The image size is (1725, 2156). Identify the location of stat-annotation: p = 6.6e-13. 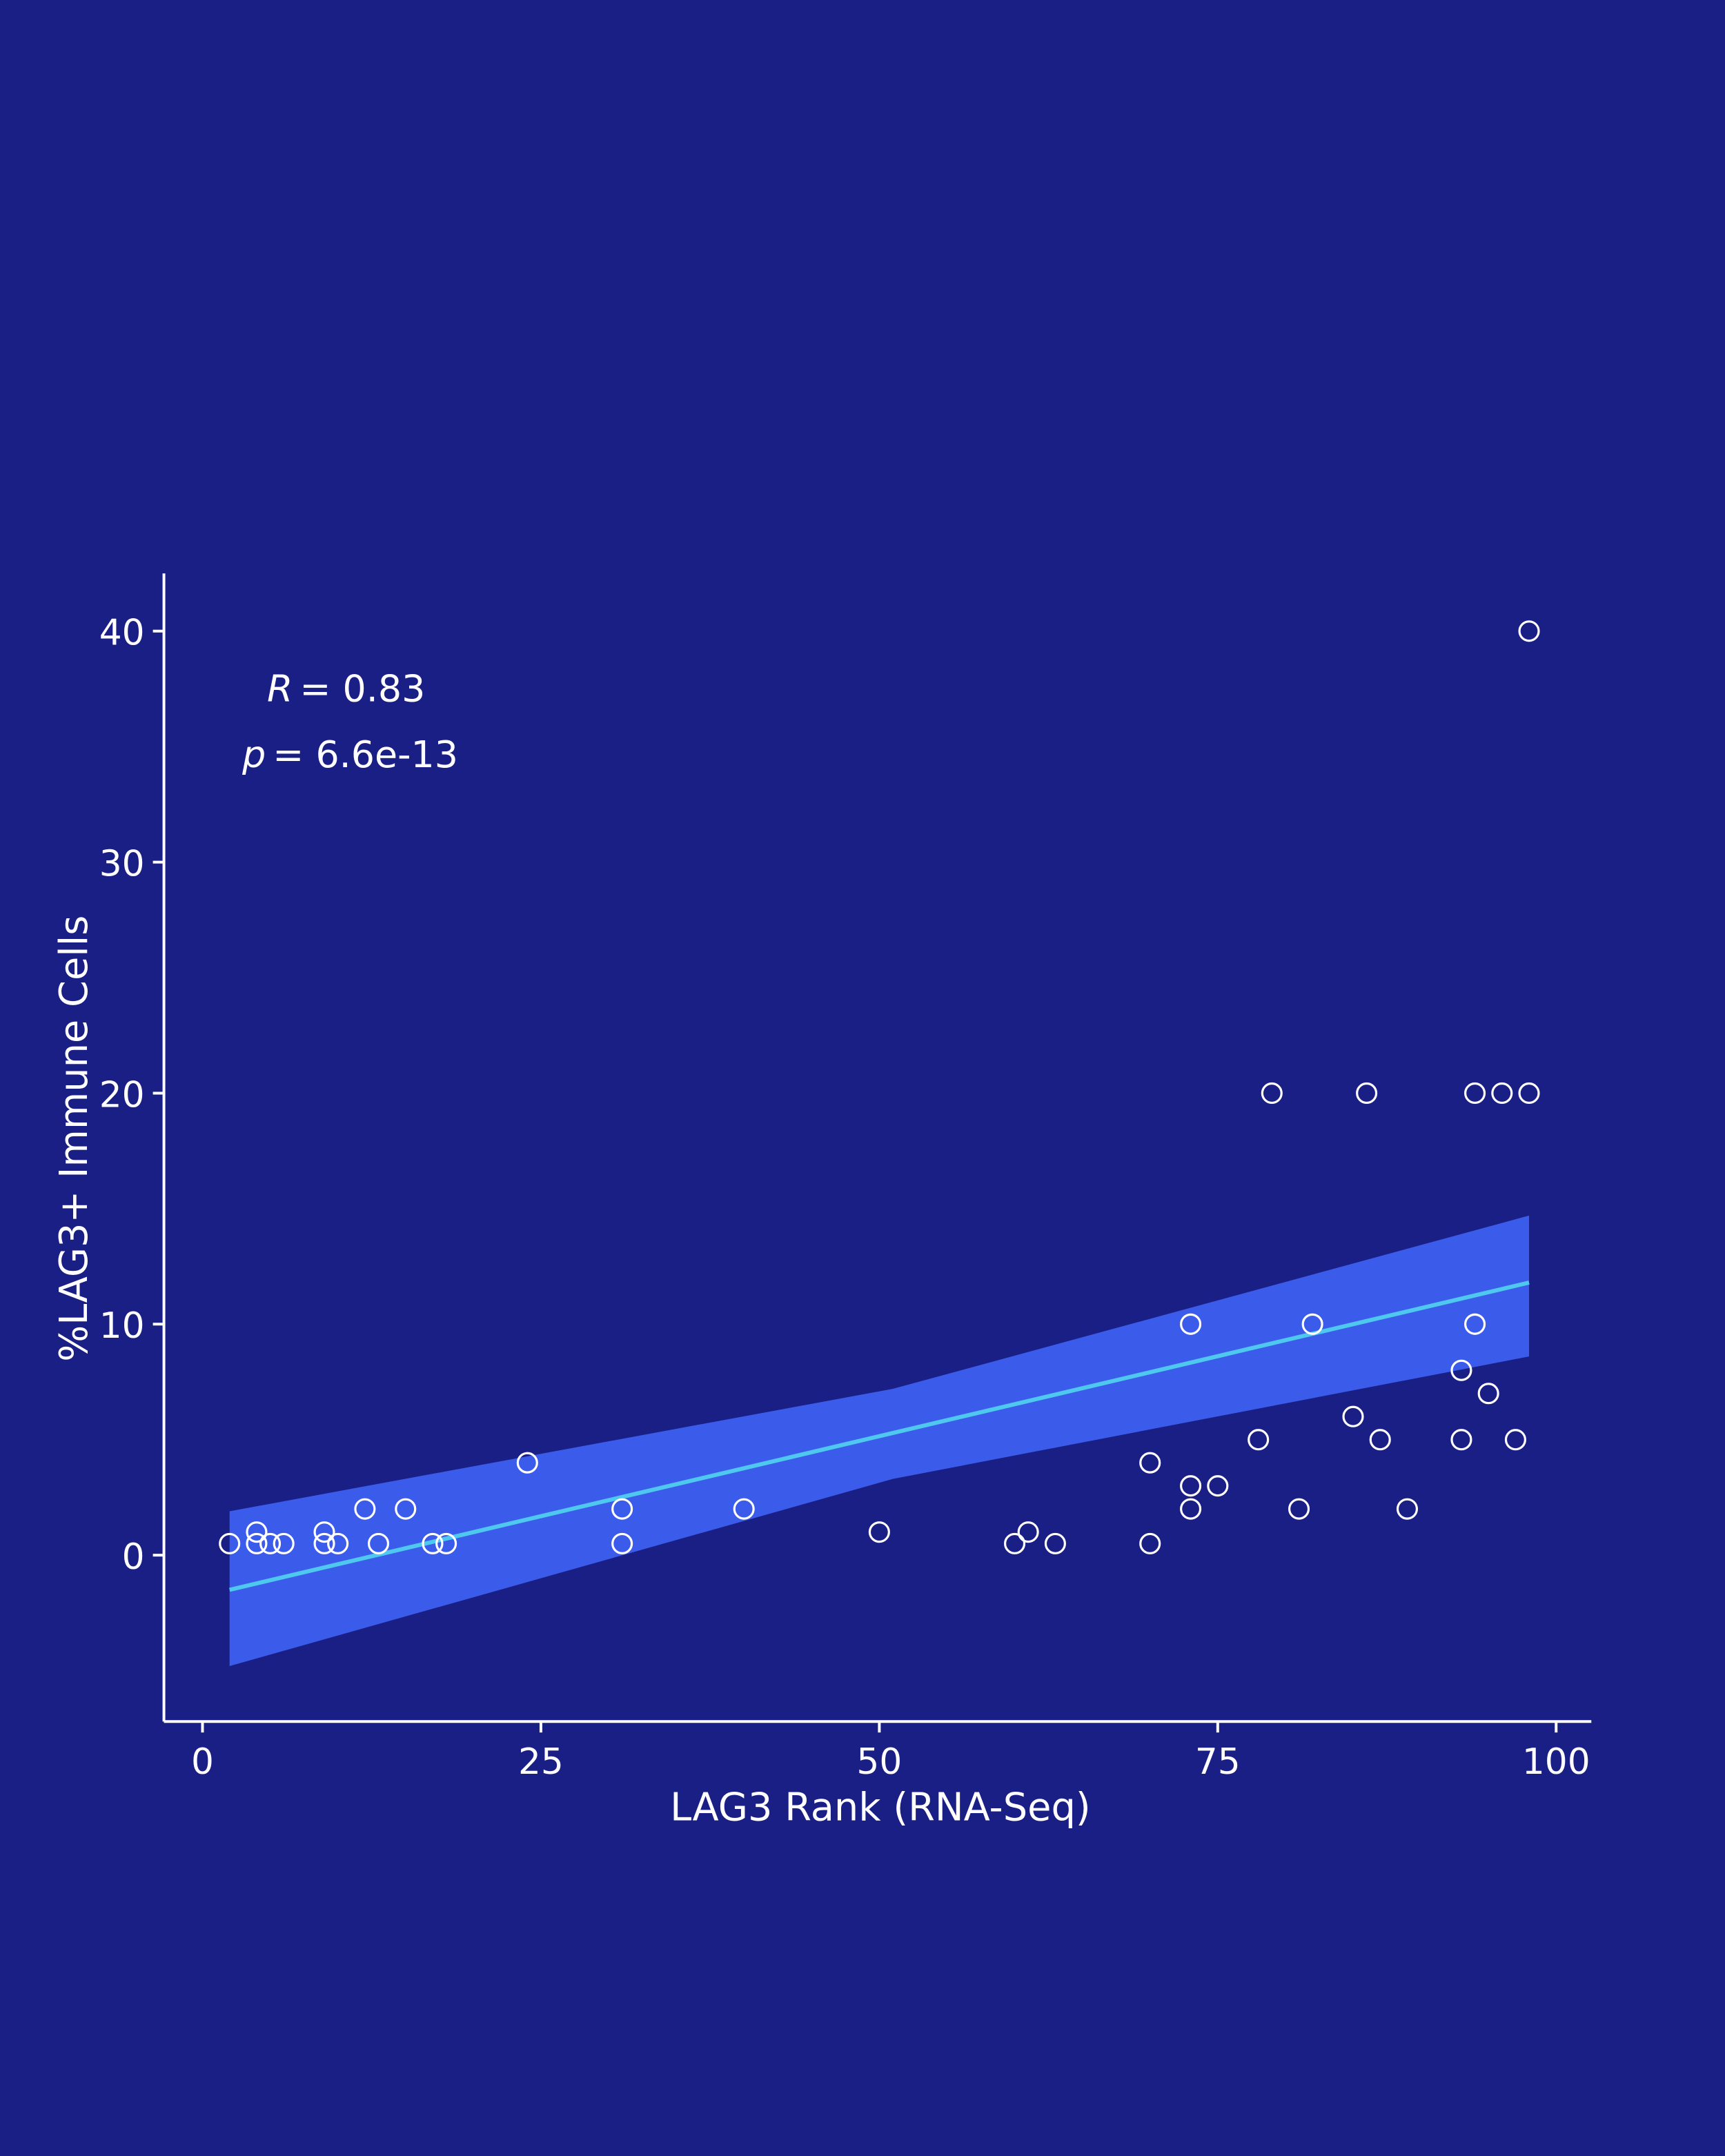
(349, 754).